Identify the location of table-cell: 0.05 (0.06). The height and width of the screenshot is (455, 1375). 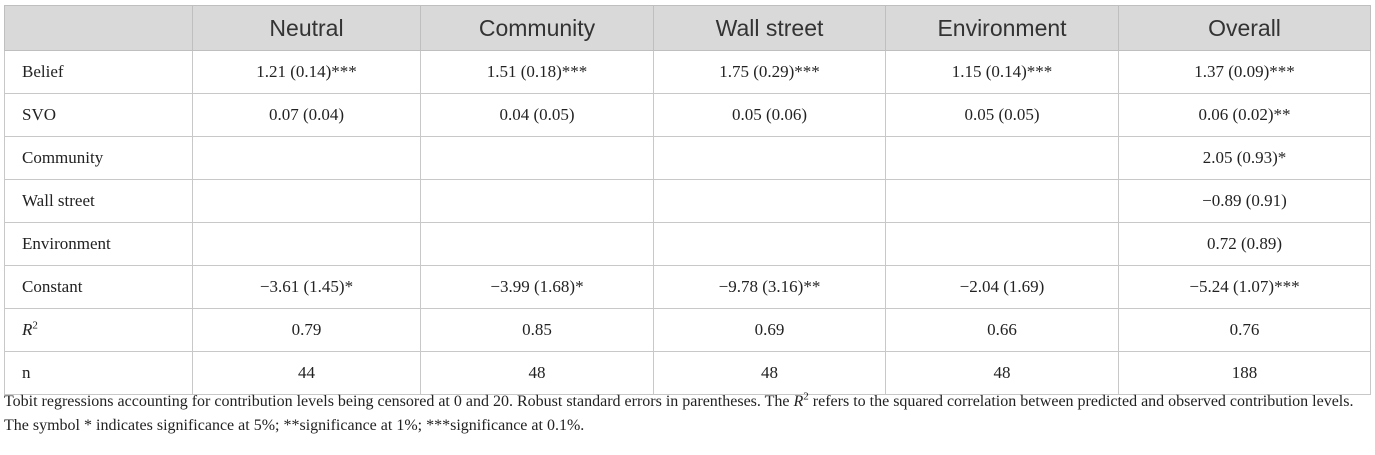
(769, 115).